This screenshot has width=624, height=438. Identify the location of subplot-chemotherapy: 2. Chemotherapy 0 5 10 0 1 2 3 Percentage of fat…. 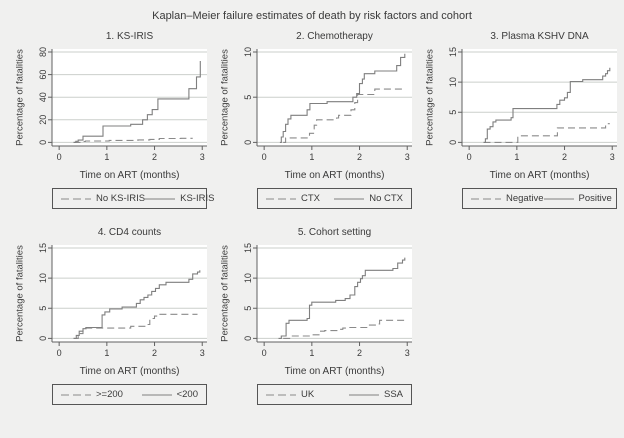
(314, 128).